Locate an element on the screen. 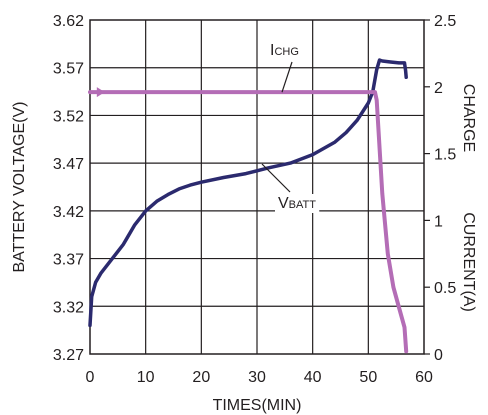 The width and height of the screenshot is (488, 415). y-left-tick-label: 3.62 is located at coordinates (68, 21).